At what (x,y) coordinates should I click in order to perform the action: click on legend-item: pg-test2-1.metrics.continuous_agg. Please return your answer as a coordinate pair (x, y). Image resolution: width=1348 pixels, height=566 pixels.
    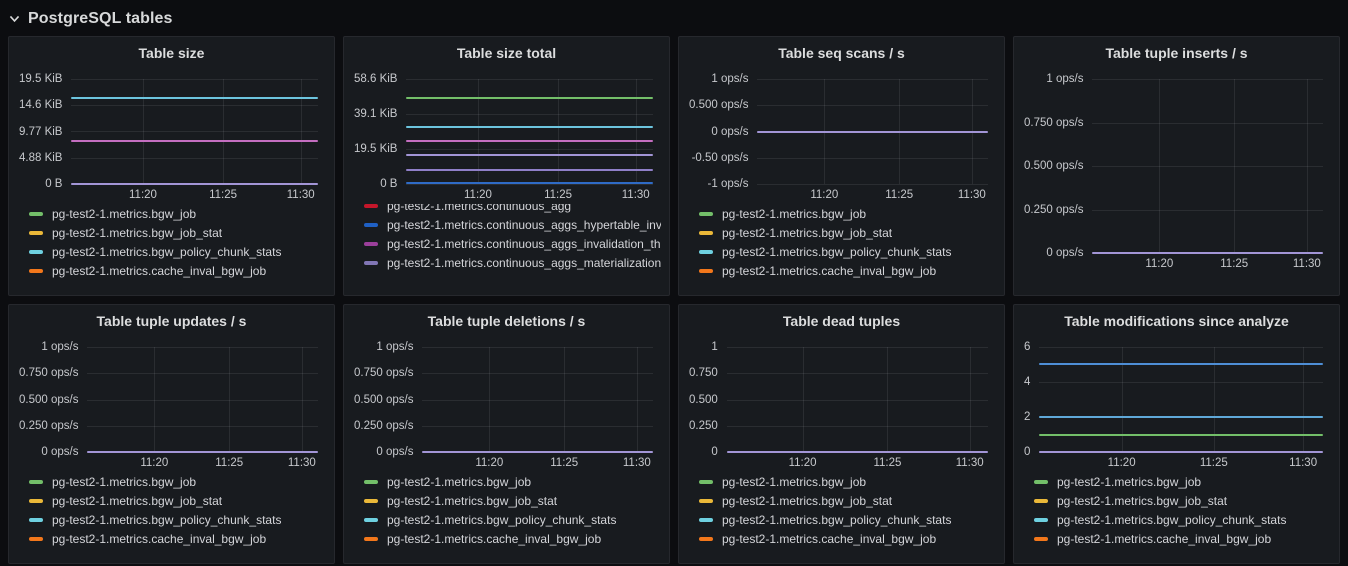
    Looking at the image, I should click on (512, 209).